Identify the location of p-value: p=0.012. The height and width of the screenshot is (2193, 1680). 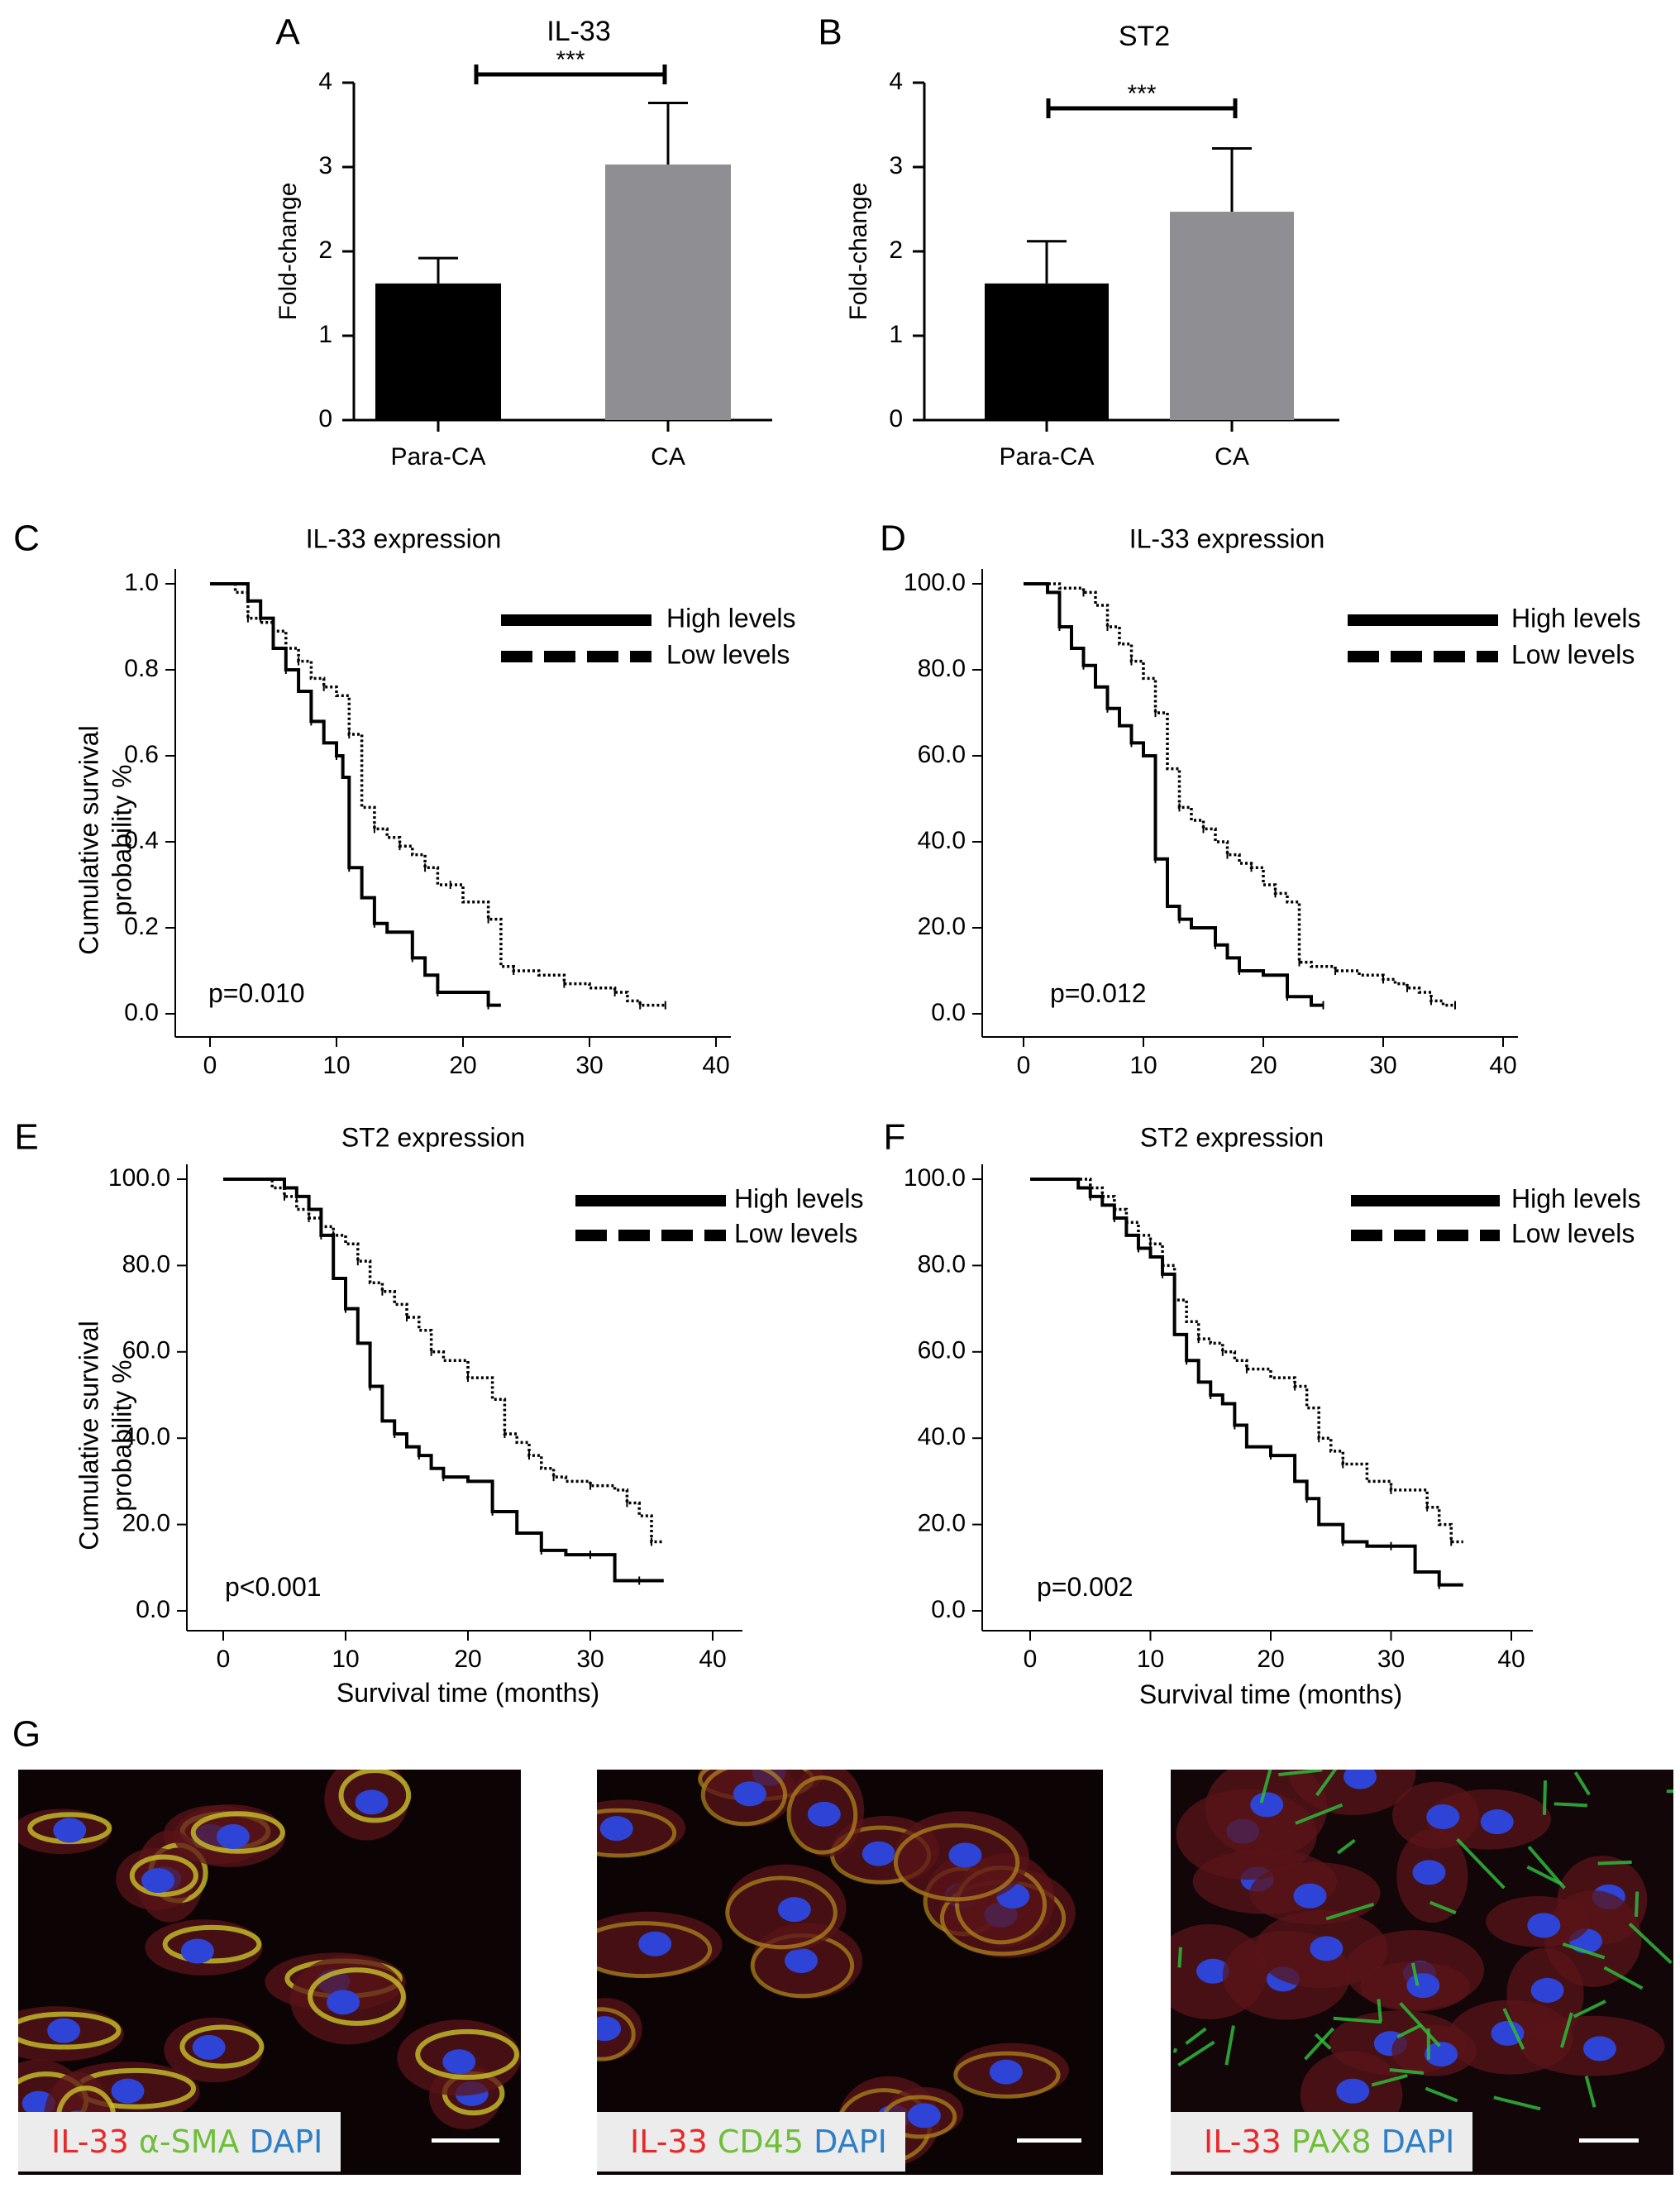
(1098, 993).